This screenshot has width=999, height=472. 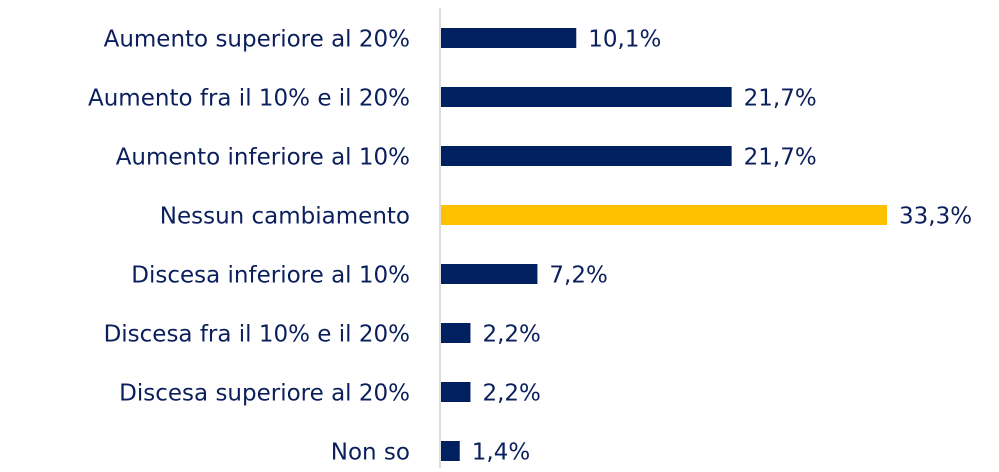 What do you see at coordinates (263, 158) in the screenshot?
I see `category-label: Aumento inferiore al 10%` at bounding box center [263, 158].